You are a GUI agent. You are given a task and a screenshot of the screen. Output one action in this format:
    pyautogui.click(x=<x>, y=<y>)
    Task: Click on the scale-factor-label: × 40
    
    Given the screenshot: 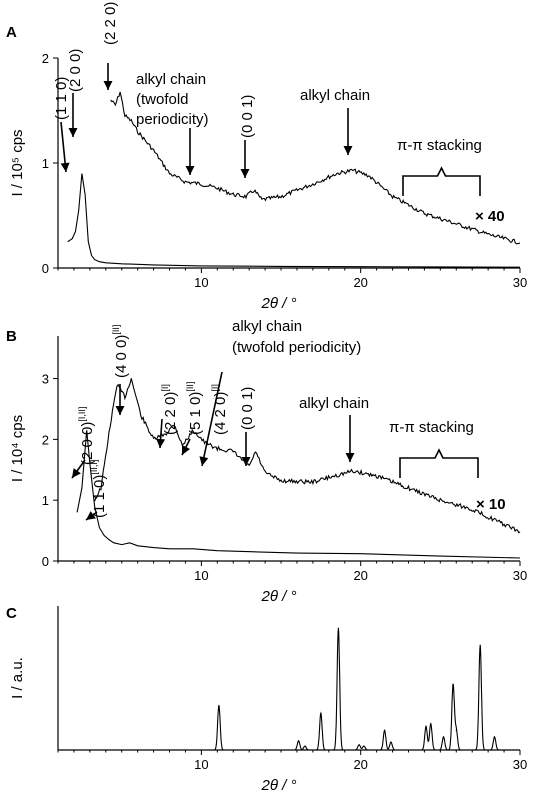 What is the action you would take?
    pyautogui.click(x=490, y=216)
    